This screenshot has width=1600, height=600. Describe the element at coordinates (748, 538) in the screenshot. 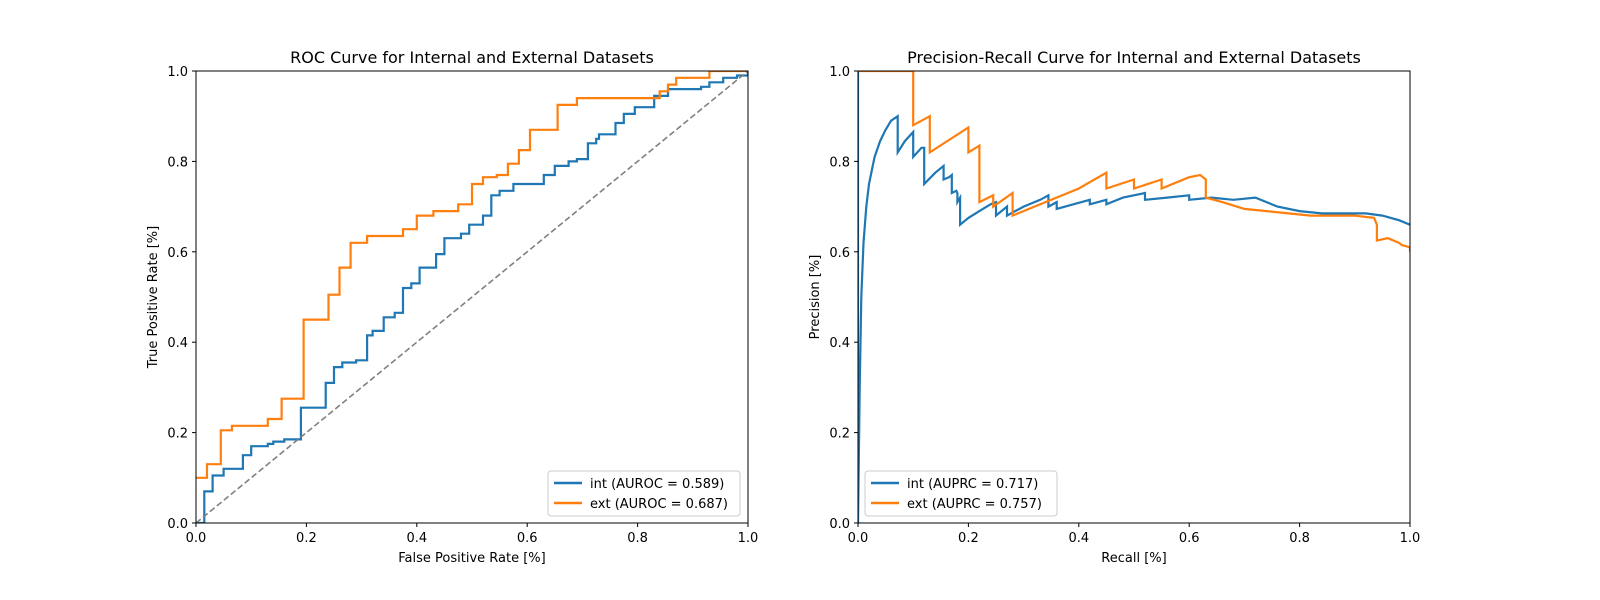

I see `roc-x-tick-label: 1.0` at that location.